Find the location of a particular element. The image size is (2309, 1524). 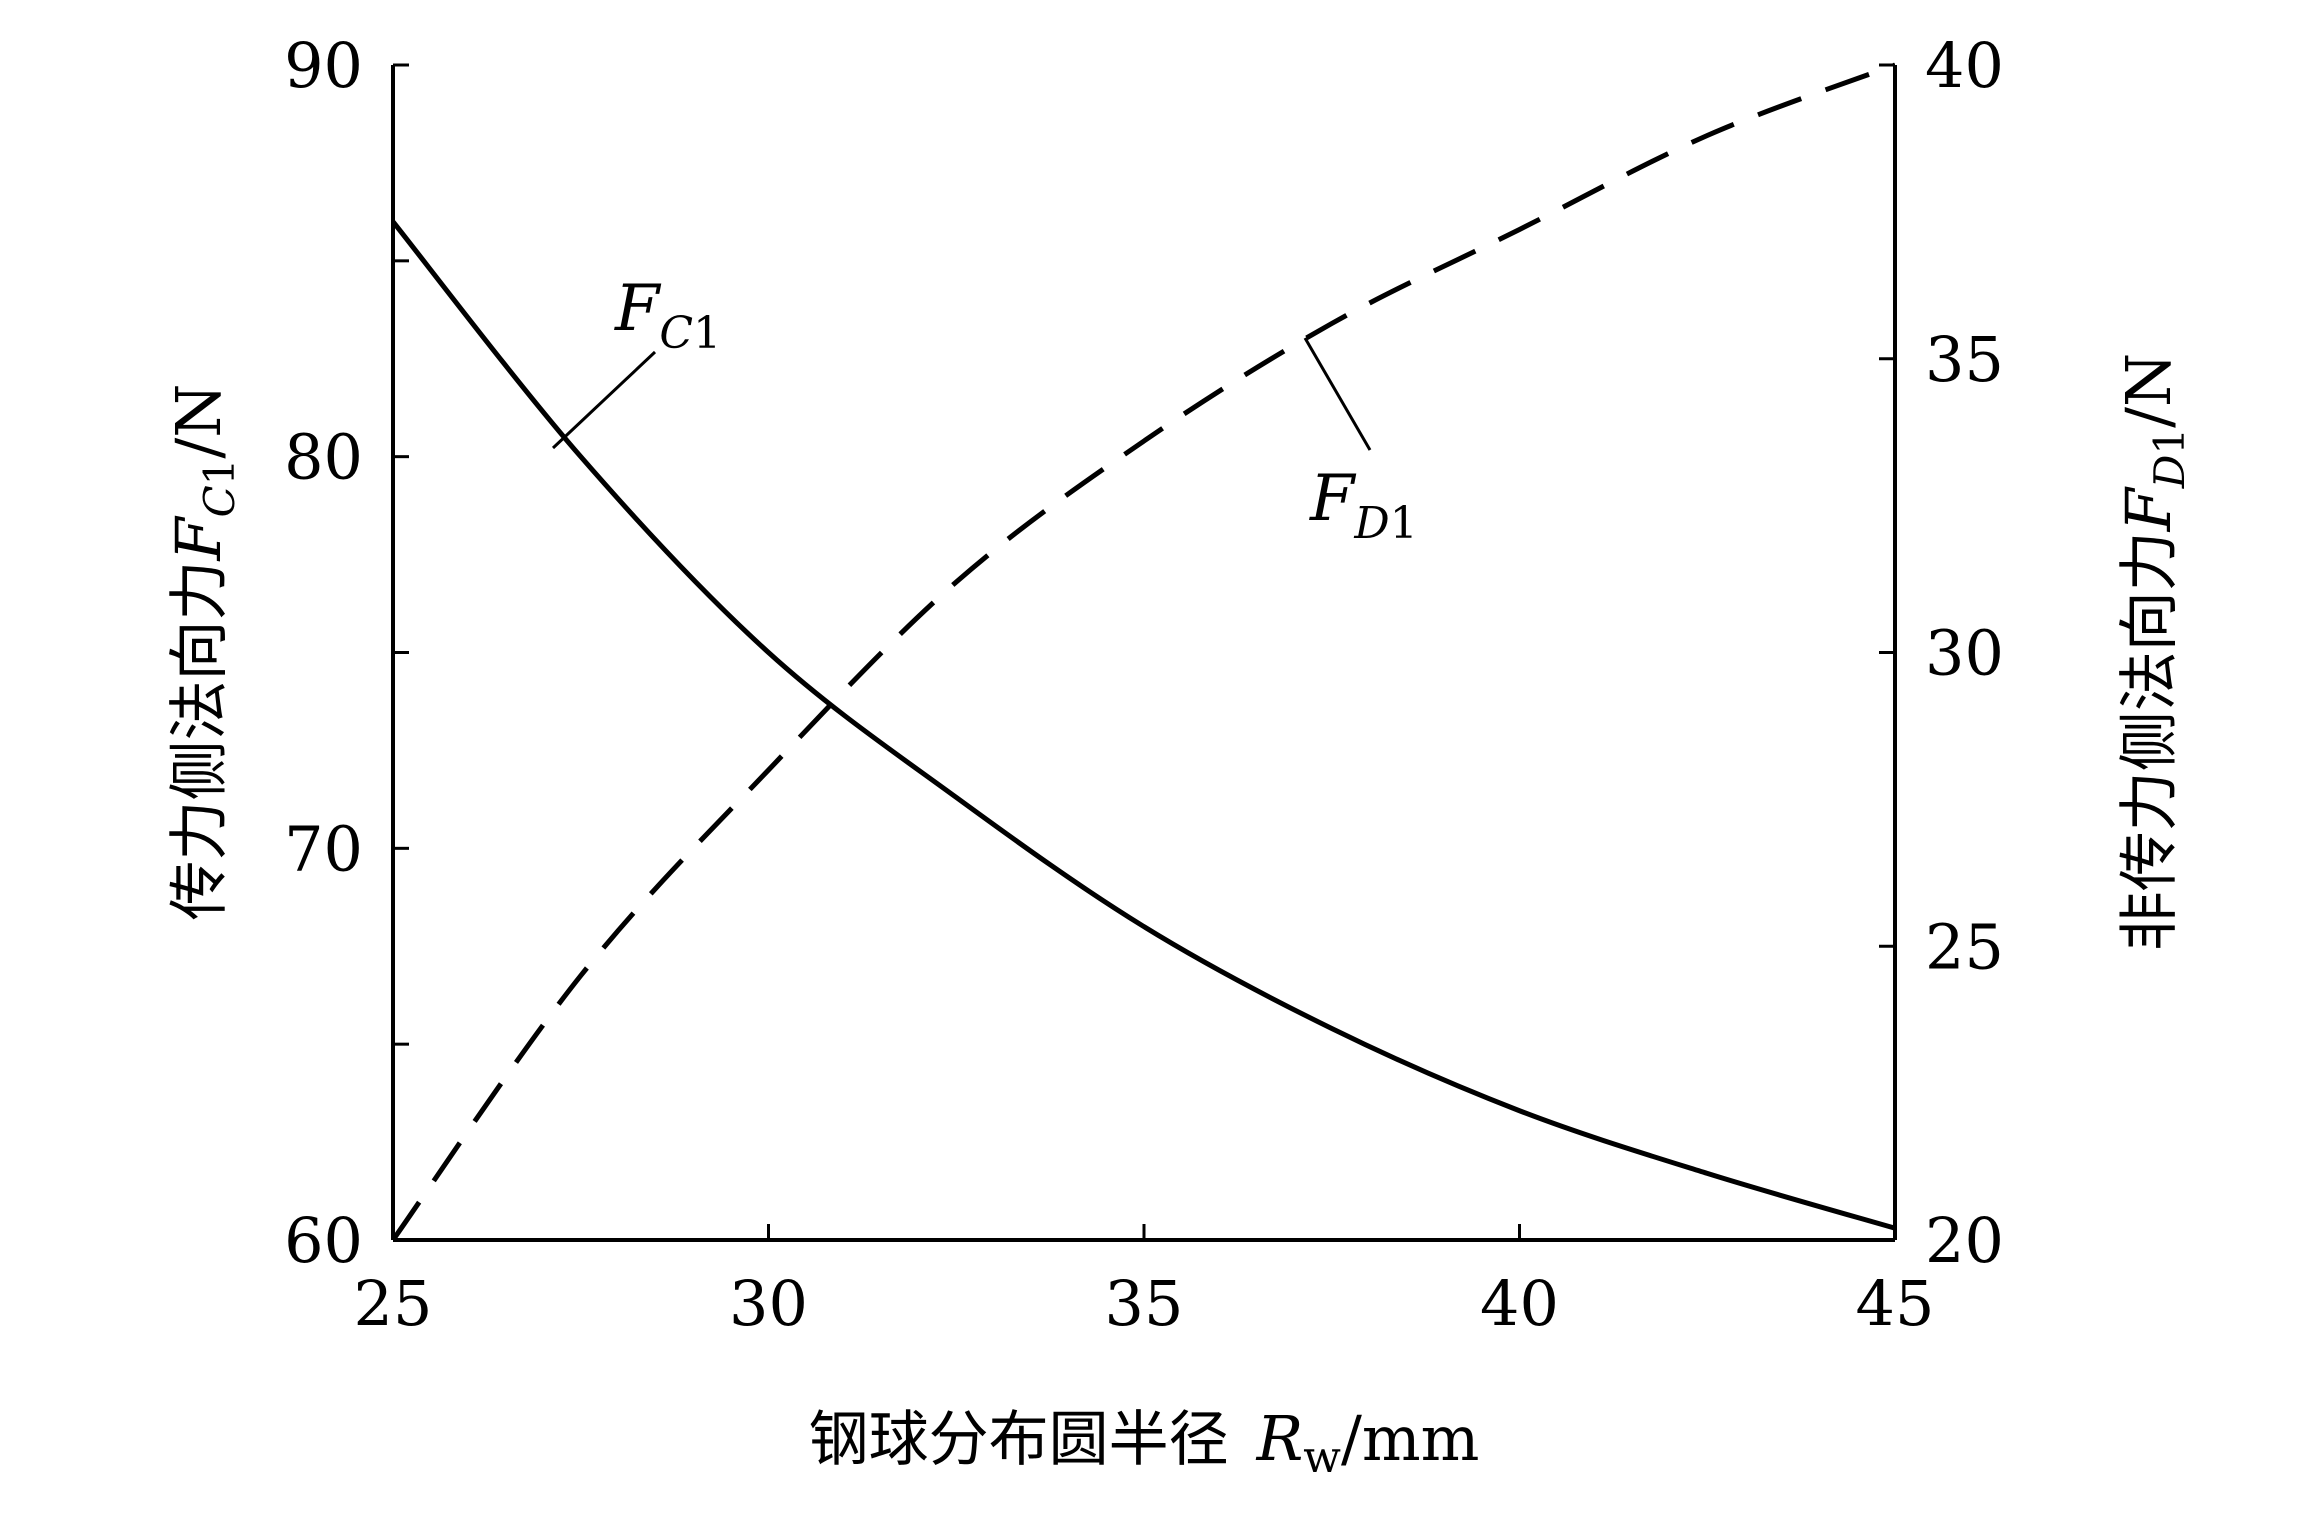

y-right-ticks: 20 25 30 35 40 is located at coordinates (1941, 653).